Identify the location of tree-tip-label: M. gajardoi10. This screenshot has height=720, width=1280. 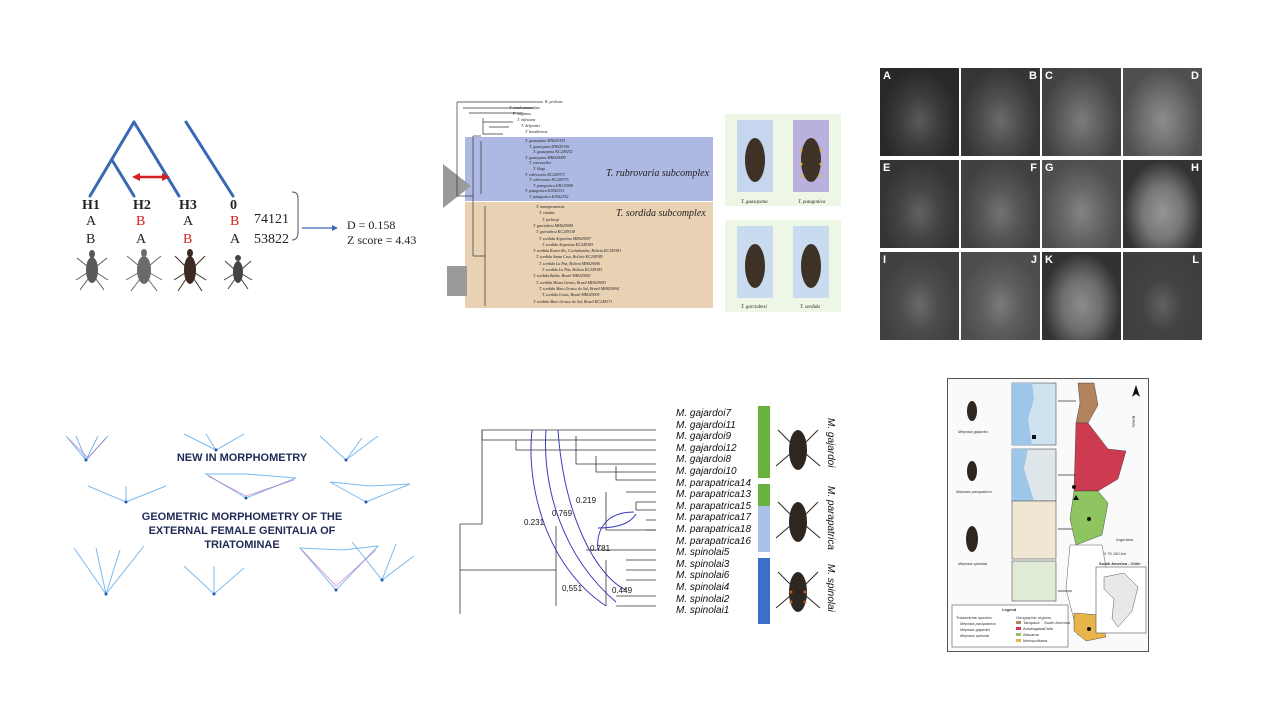
(706, 471).